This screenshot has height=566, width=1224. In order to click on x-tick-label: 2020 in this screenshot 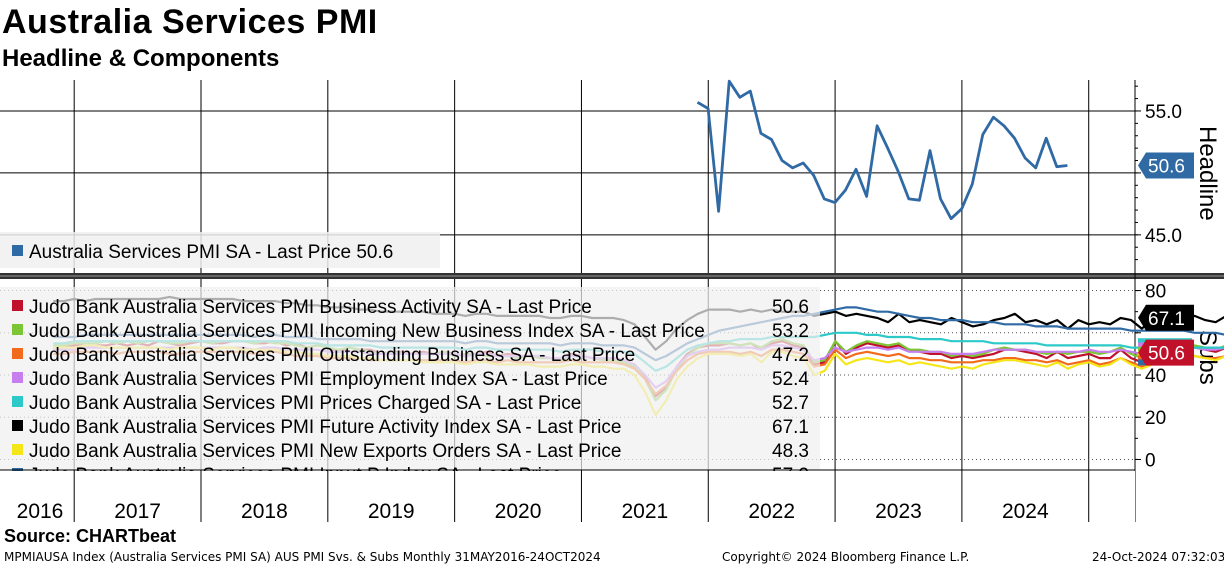, I will do `click(518, 511)`.